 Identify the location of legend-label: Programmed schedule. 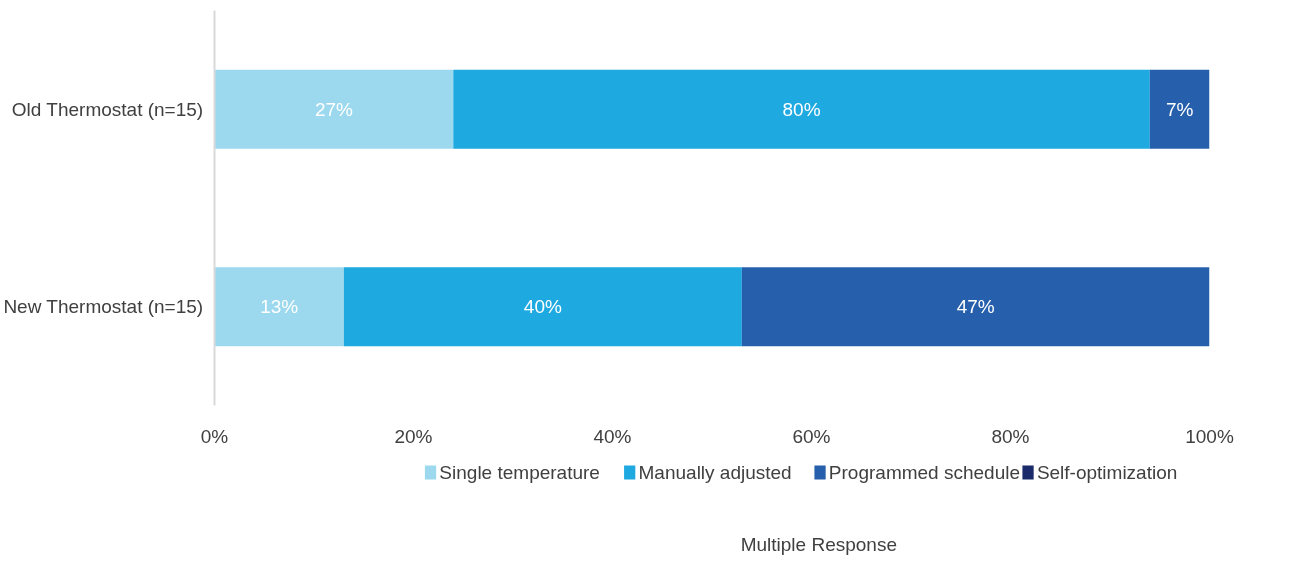
(924, 472).